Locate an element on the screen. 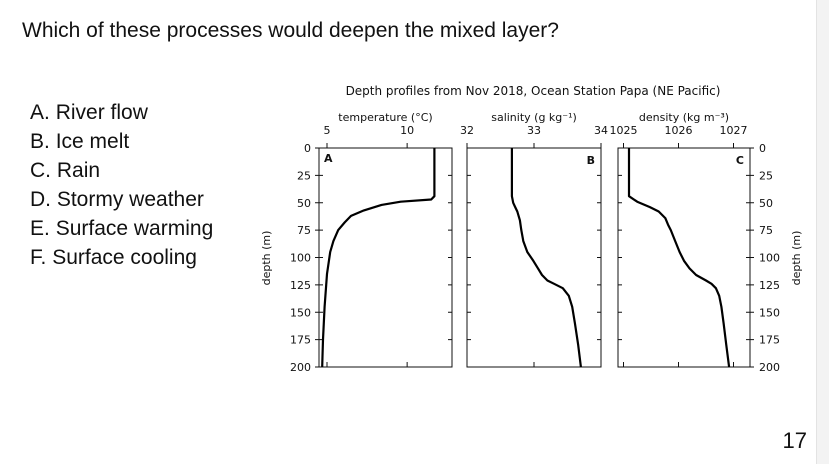 Image resolution: width=829 pixels, height=464 pixels. x-tick-label: 1026 is located at coordinates (679, 130).